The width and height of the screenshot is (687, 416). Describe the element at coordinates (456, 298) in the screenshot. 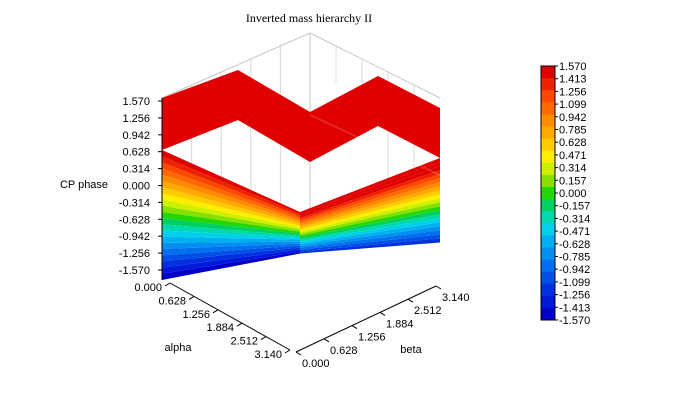

I see `y-tick-label: 3.140` at that location.